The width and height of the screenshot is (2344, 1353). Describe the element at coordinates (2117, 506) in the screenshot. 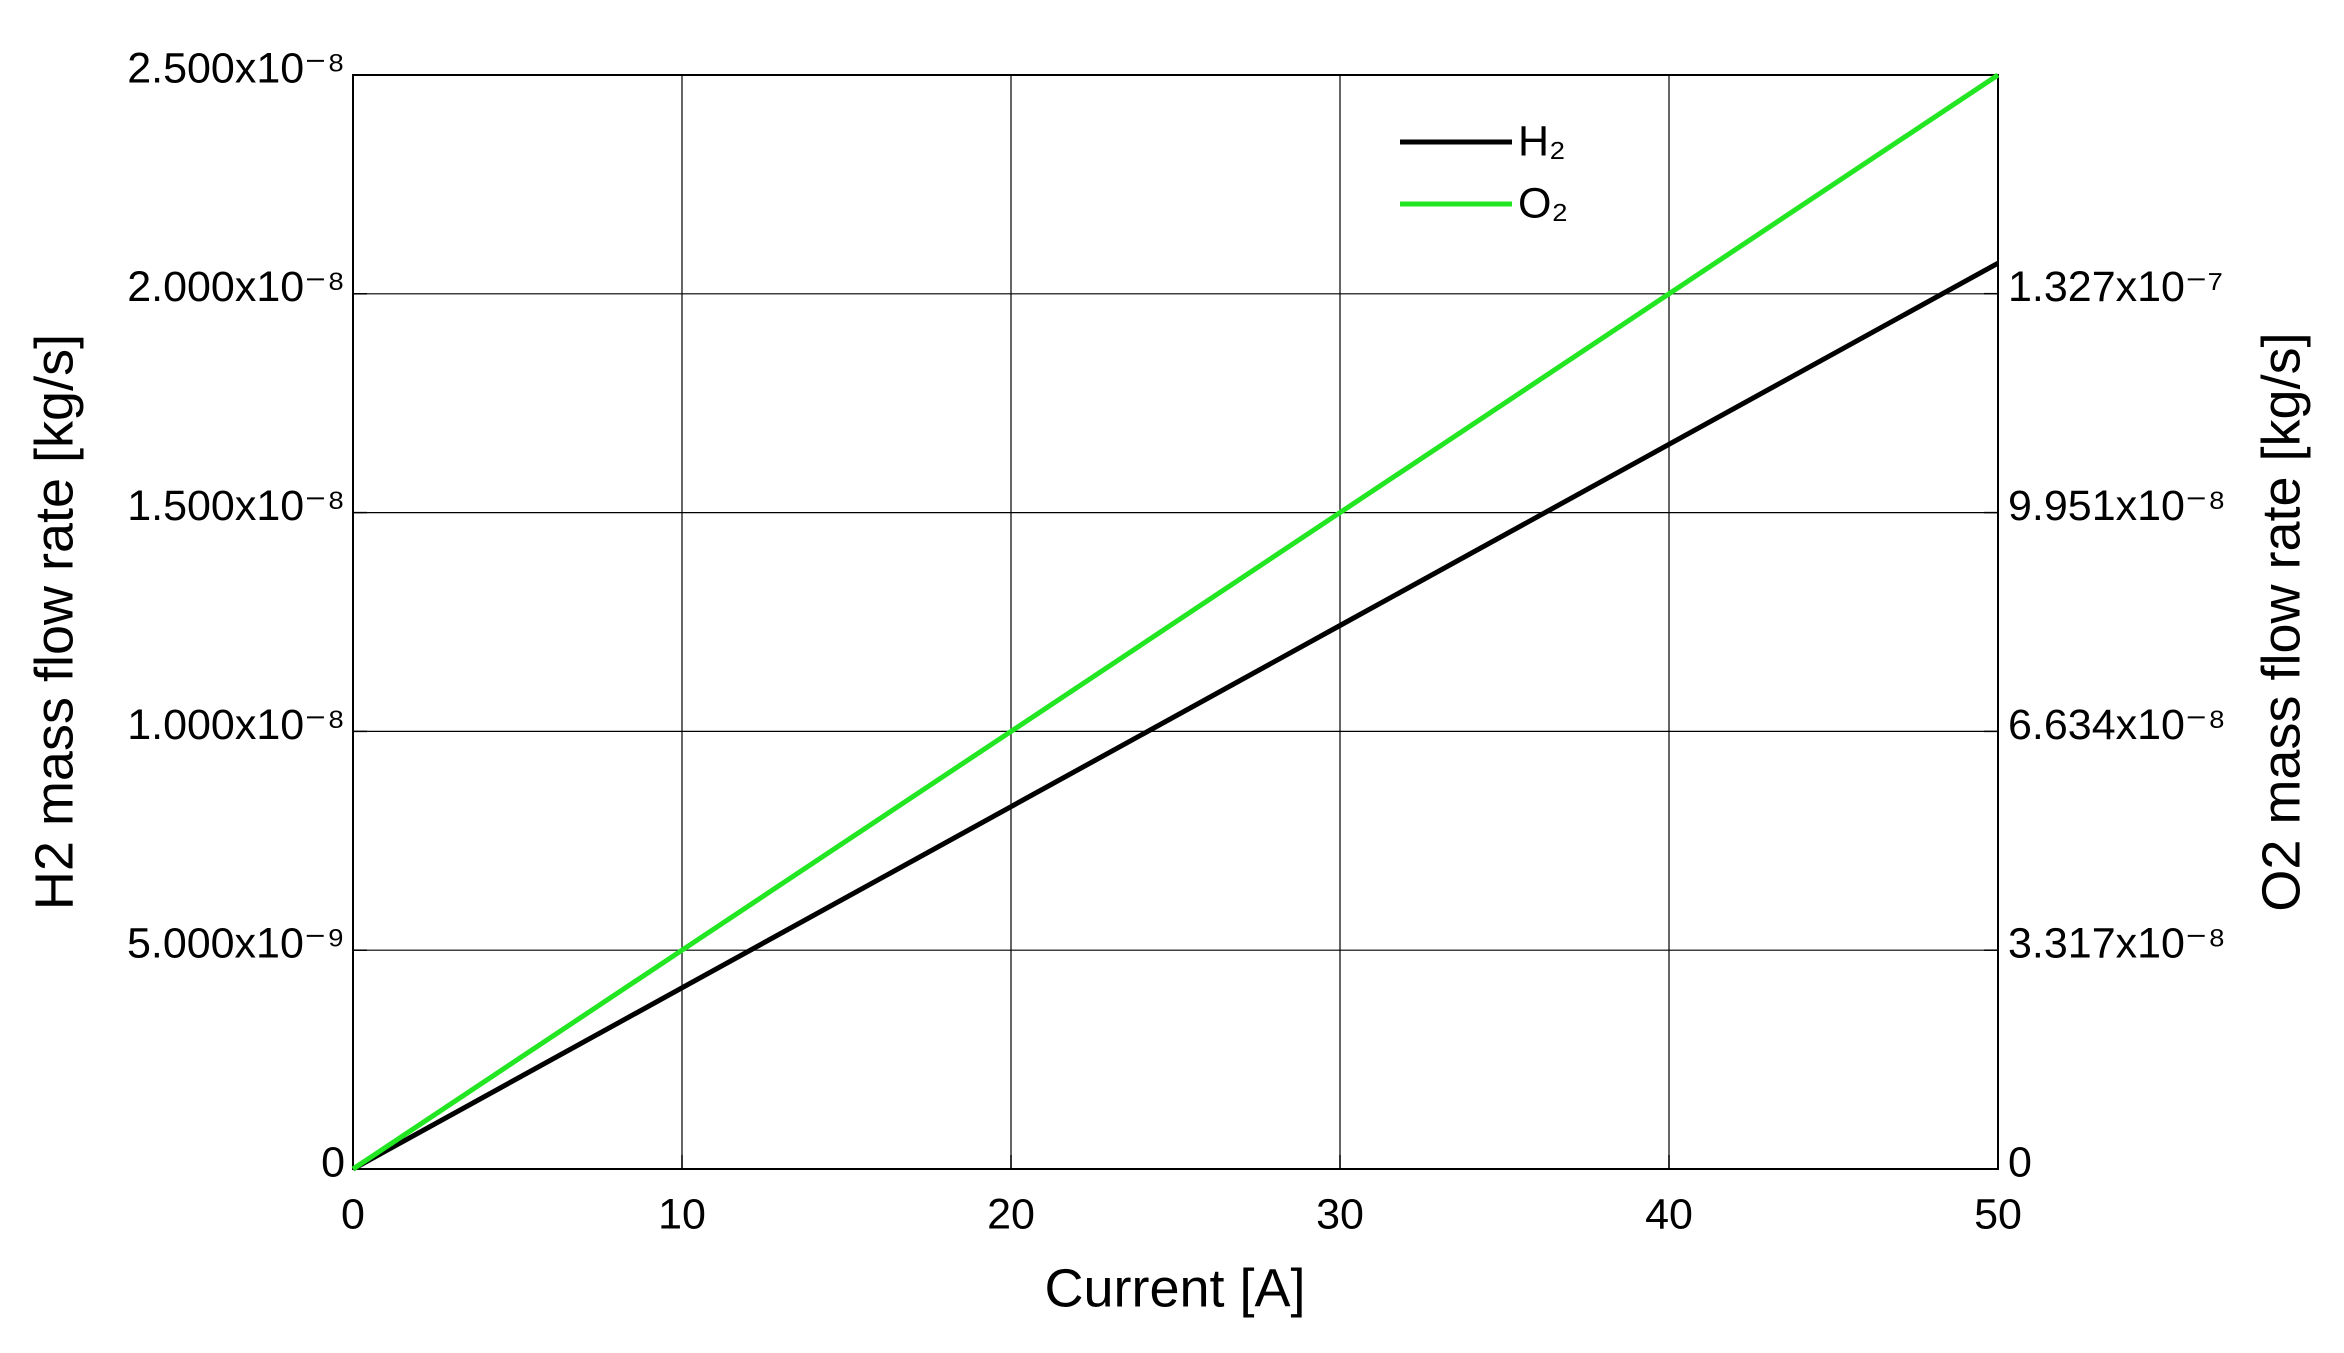

I see `y2-tick-label: 9.951x10⁻⁸` at that location.